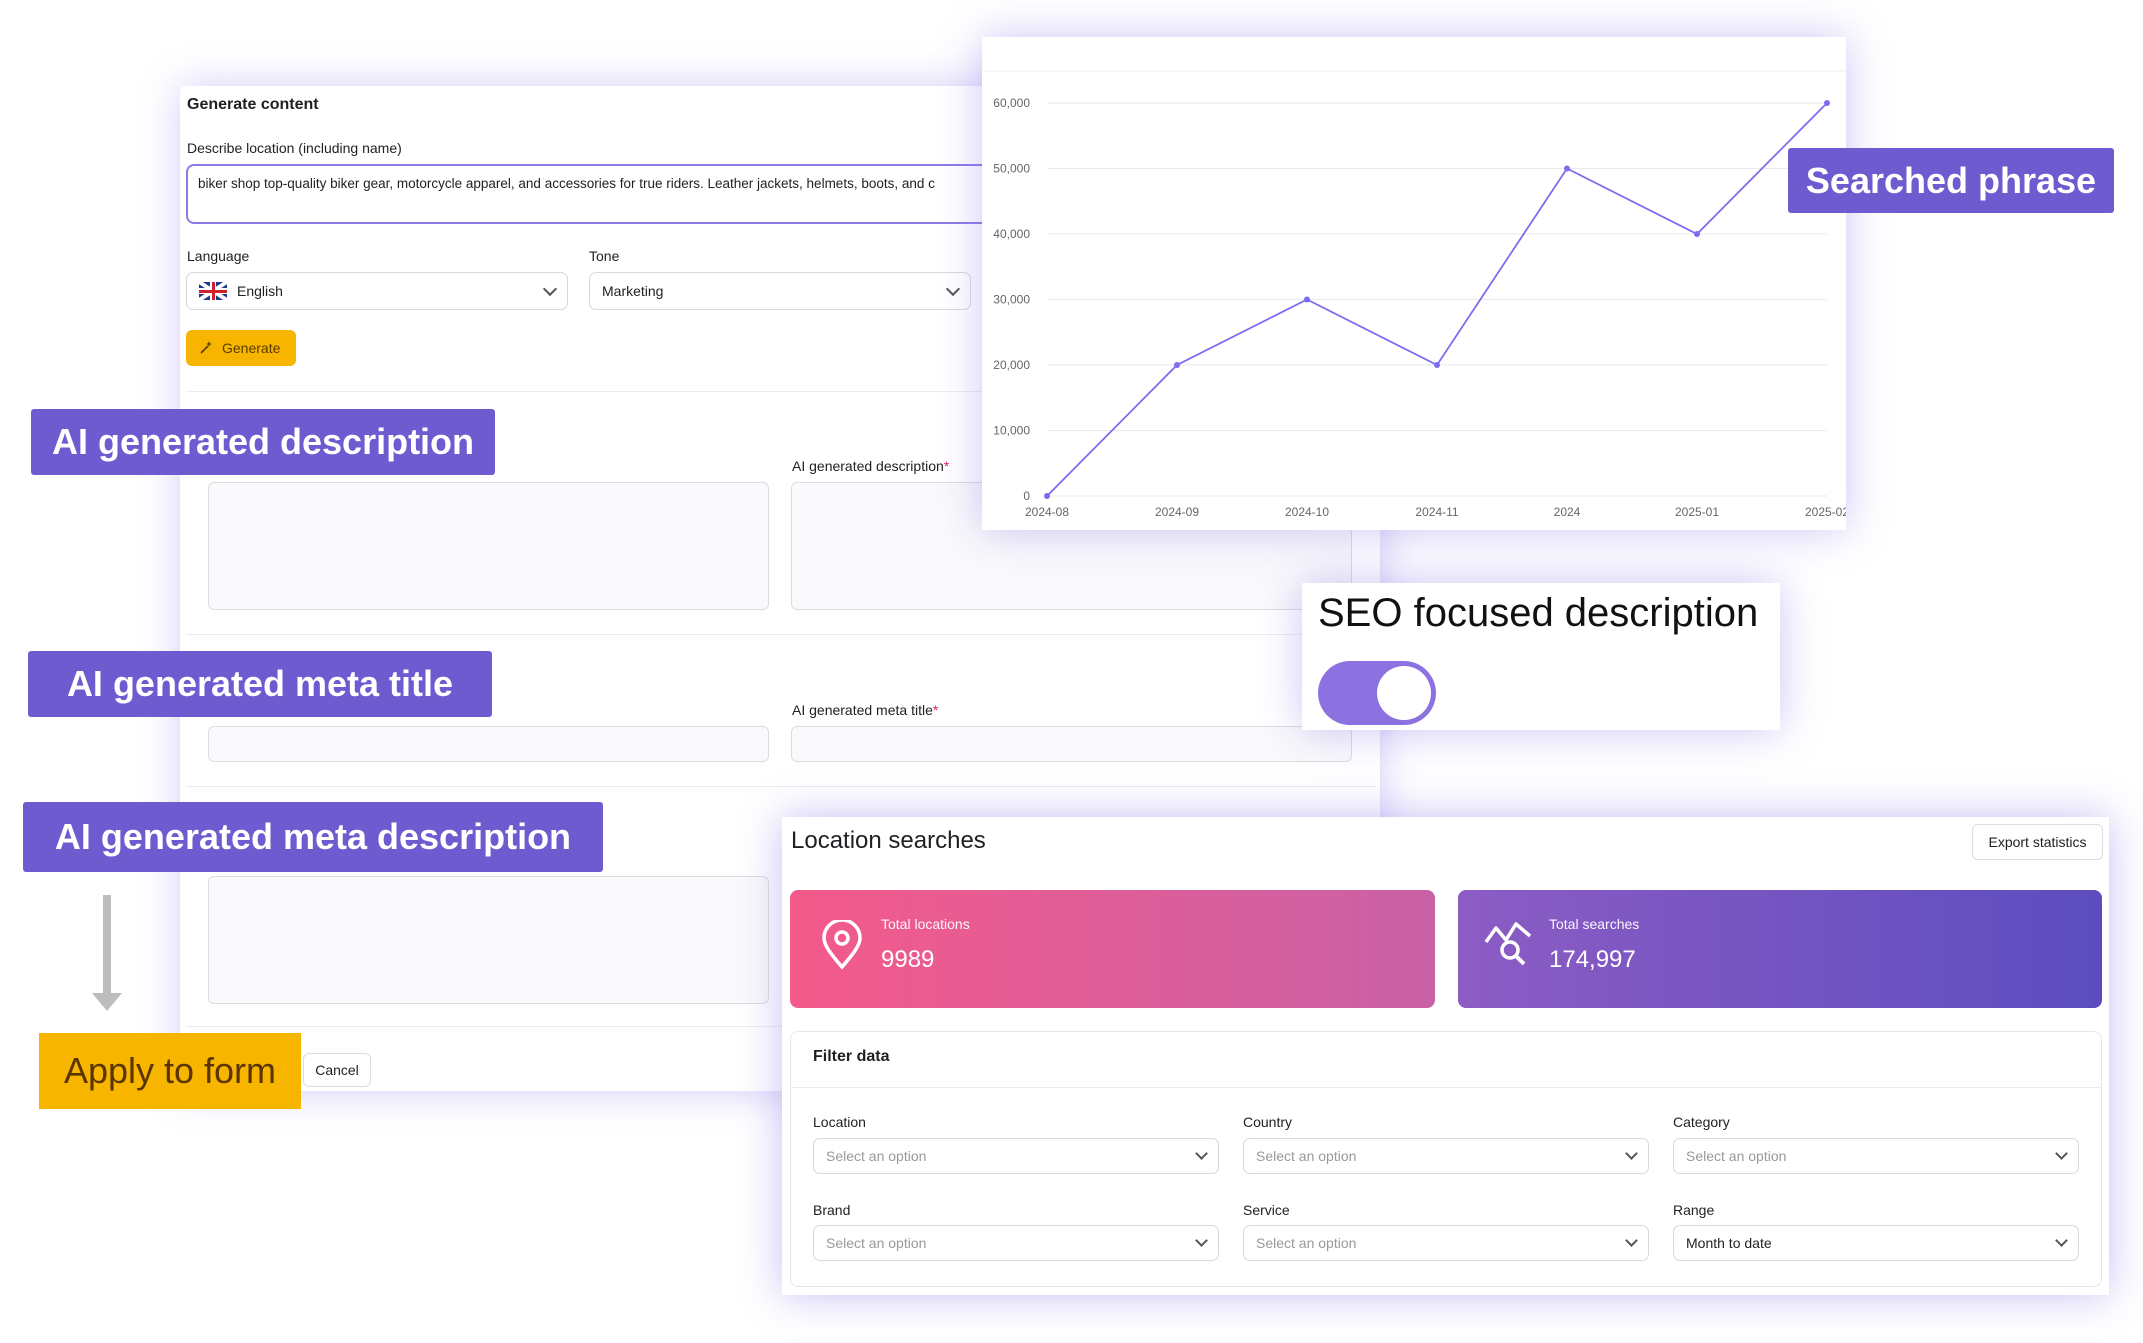 This screenshot has height=1343, width=2143. Describe the element at coordinates (1825, 512) in the screenshot. I see `x-tick-label: 2025-02` at that location.